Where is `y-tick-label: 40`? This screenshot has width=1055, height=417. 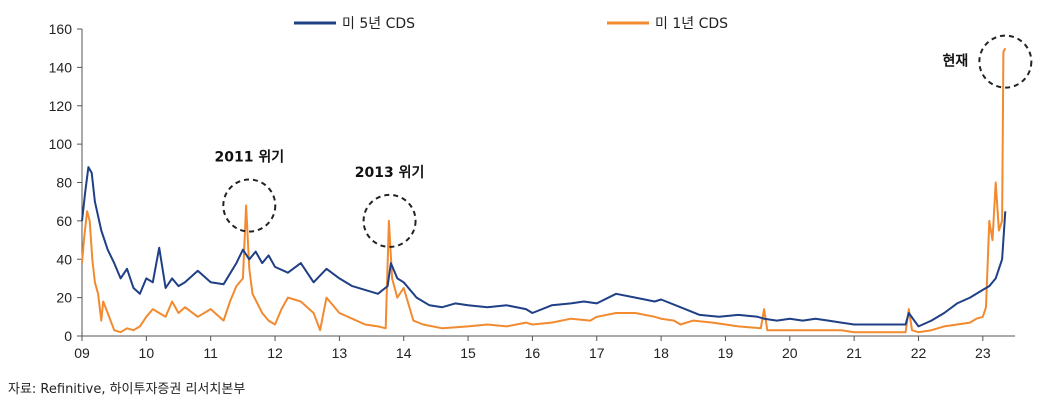
y-tick-label: 40 is located at coordinates (64, 259).